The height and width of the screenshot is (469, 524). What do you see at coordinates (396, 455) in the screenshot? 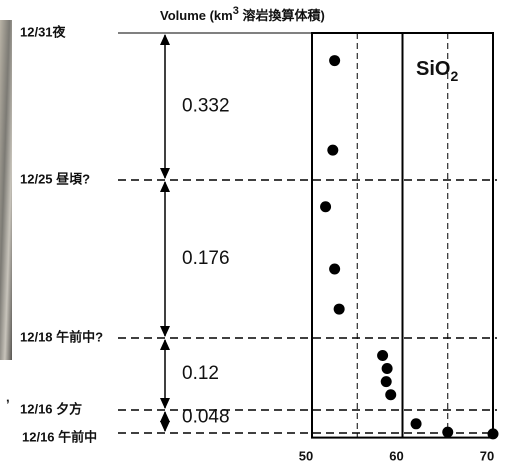
I see `x-tick-label: 60` at bounding box center [396, 455].